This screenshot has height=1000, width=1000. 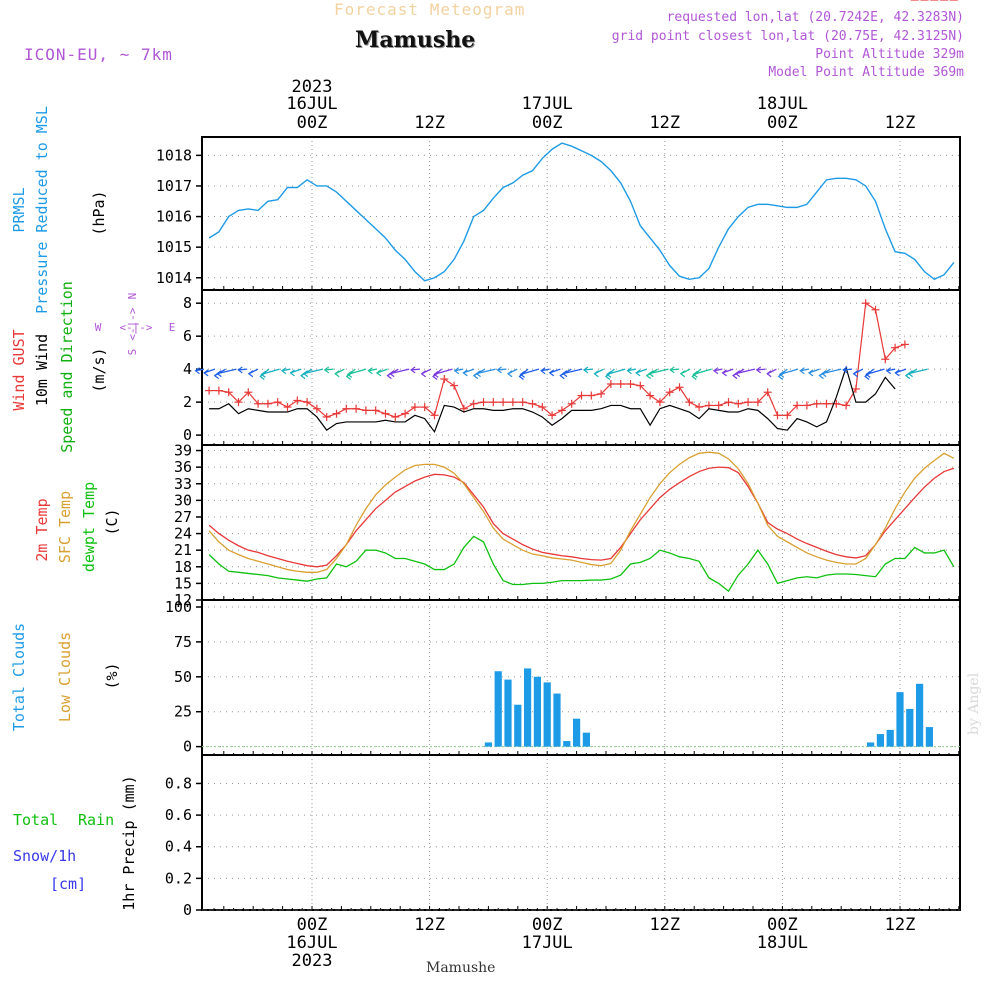 I want to click on wind-unit: (m/s), so click(x=99, y=369).